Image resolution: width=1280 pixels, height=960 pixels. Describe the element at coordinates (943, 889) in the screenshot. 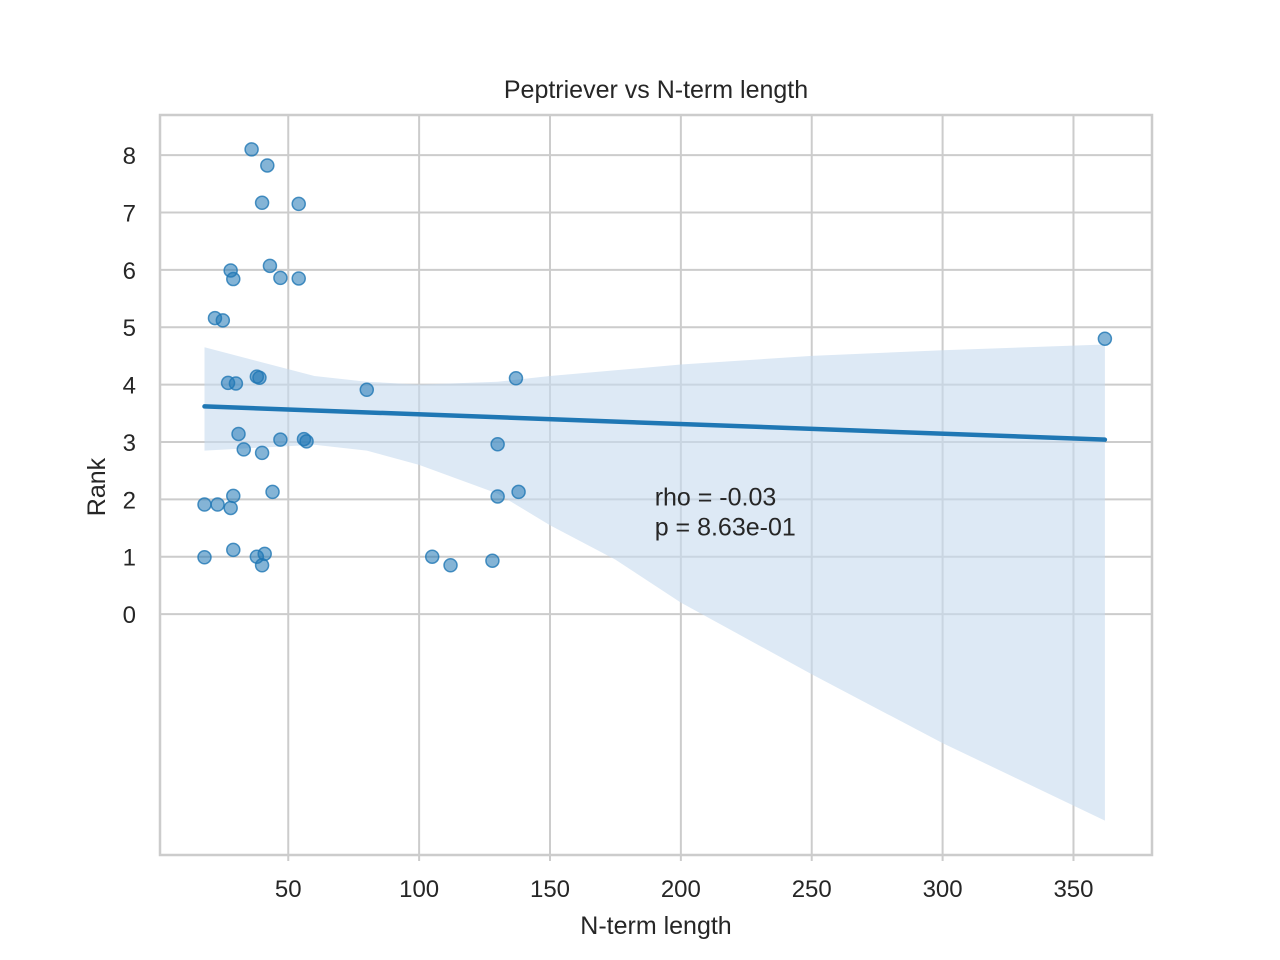

I see `x-tick-label: 300` at that location.